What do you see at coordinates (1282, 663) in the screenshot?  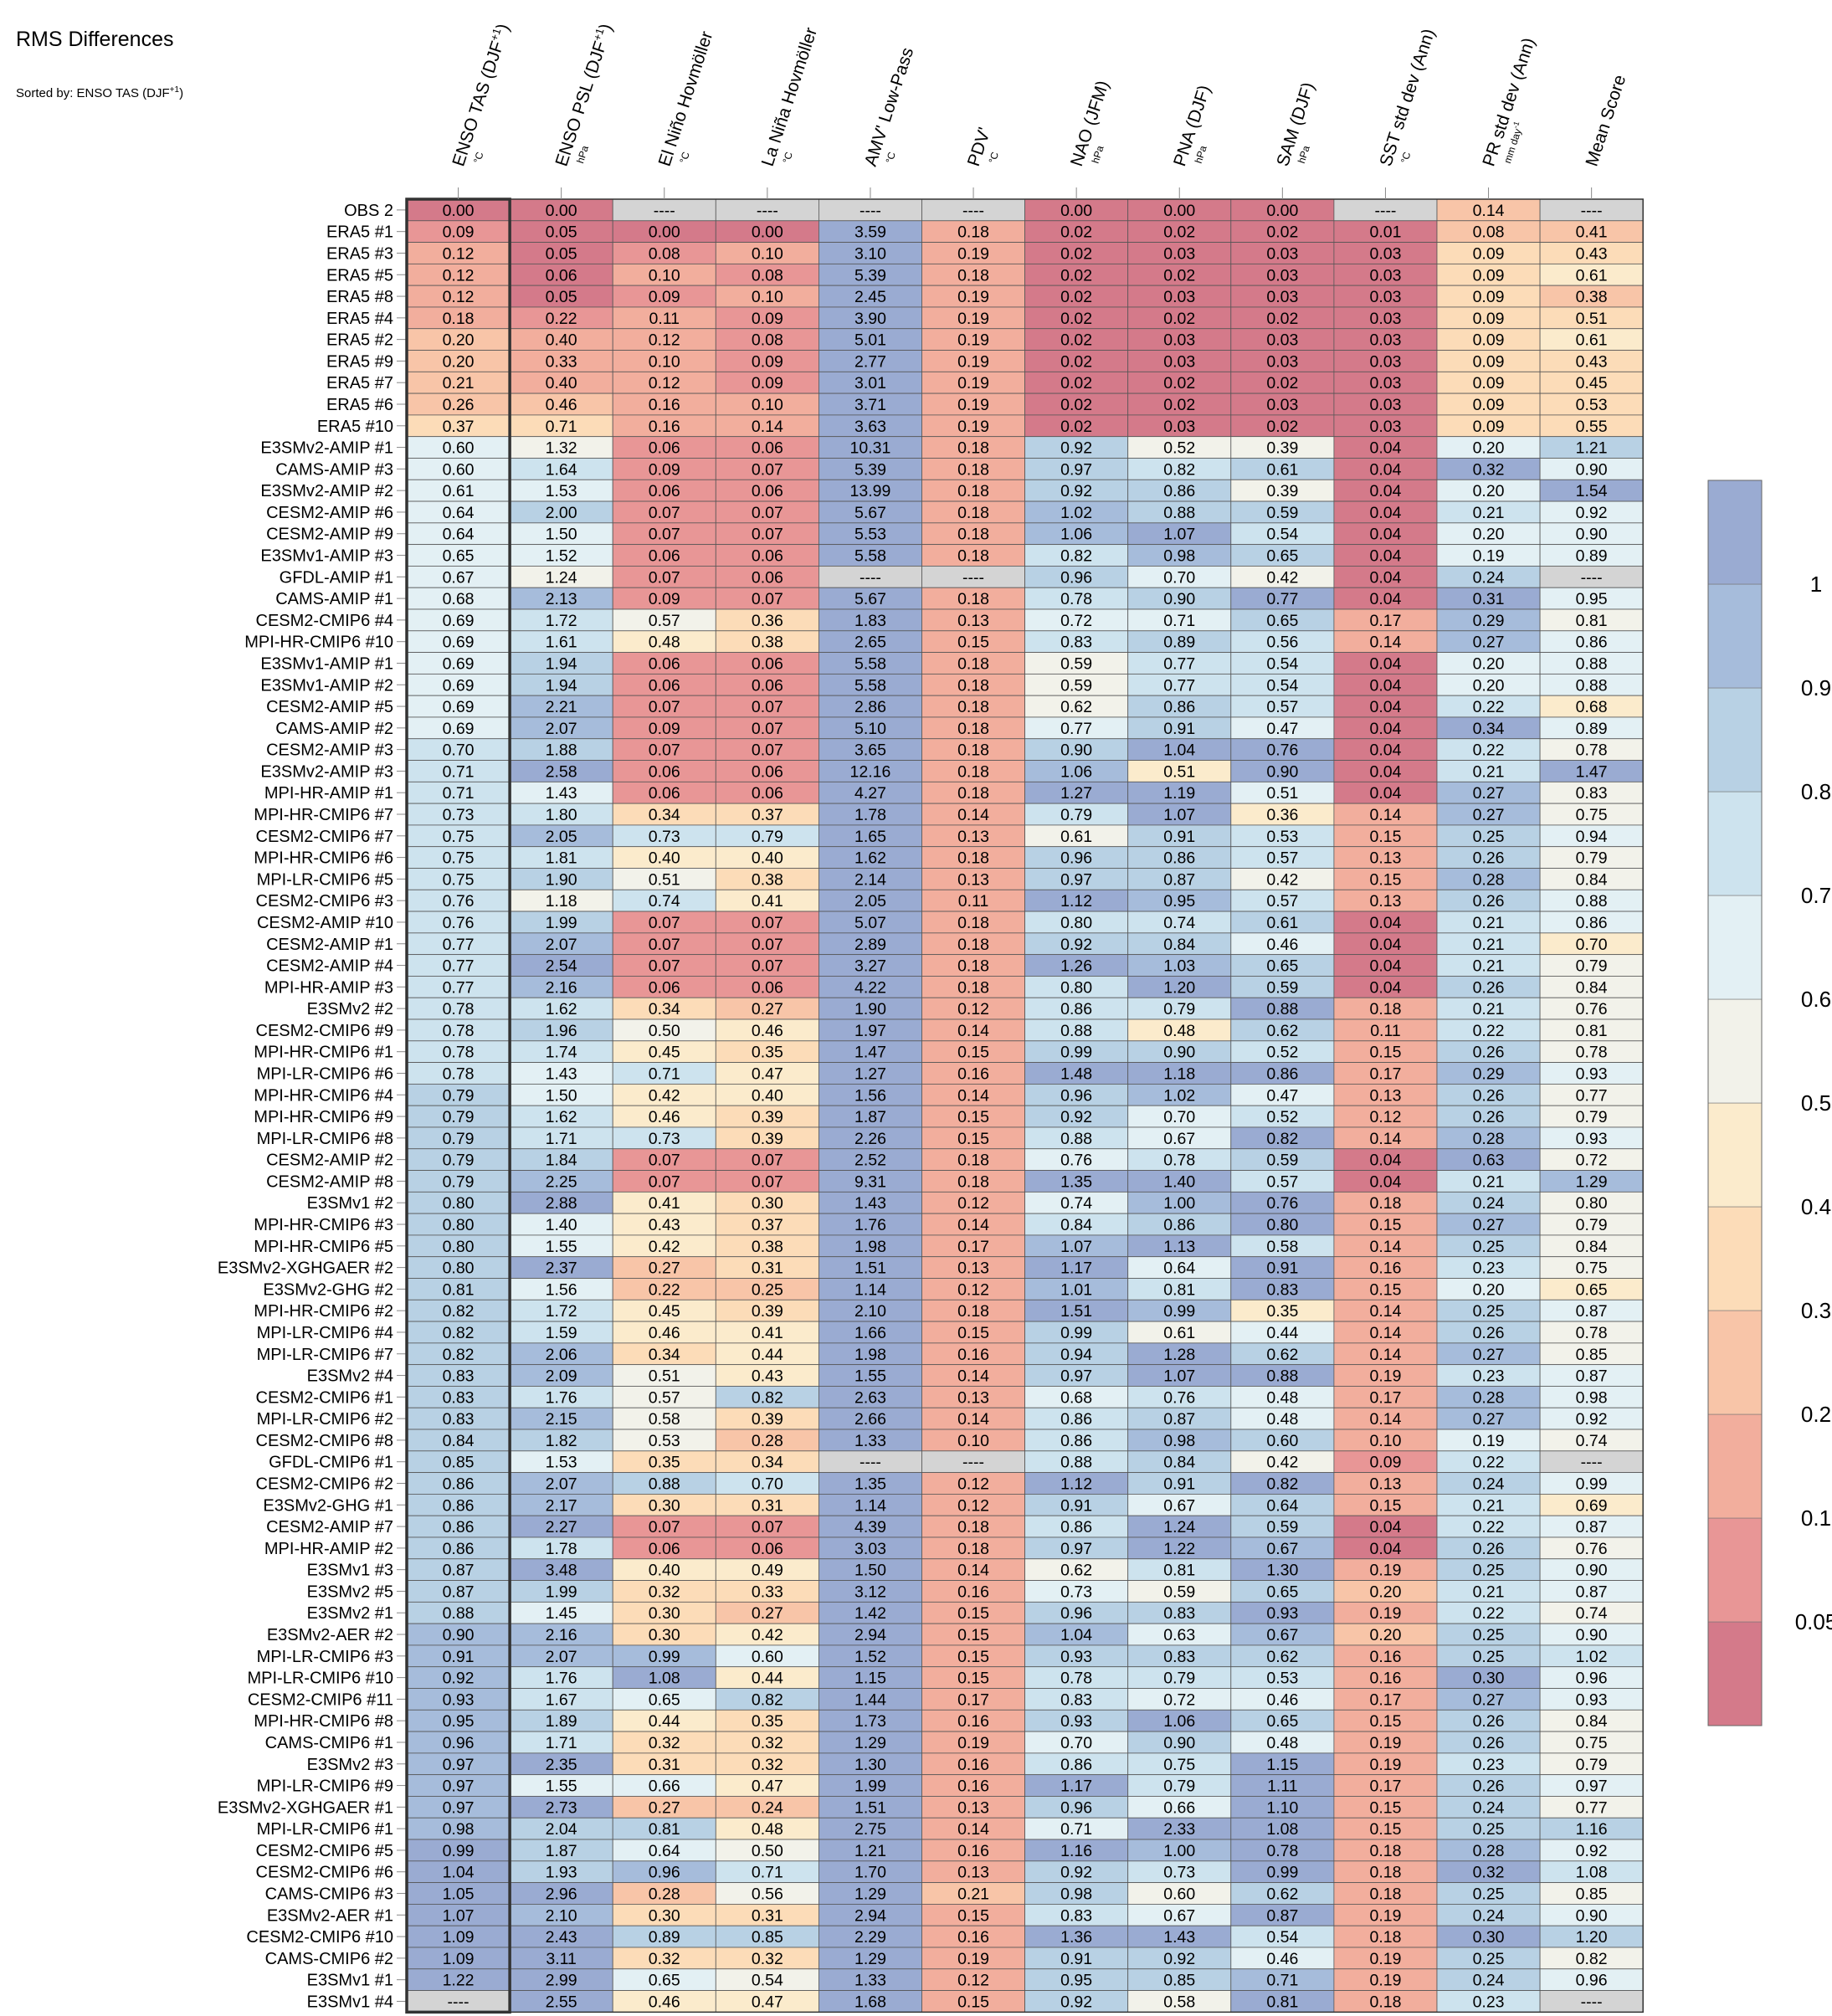 I see `cell-value: 0.54` at bounding box center [1282, 663].